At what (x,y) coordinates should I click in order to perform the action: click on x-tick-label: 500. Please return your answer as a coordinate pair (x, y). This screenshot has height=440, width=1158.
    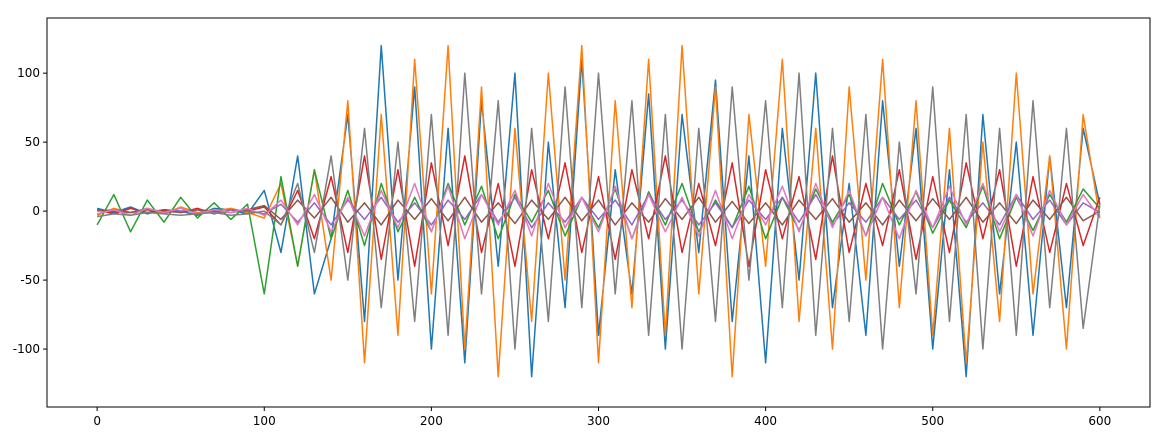
    Looking at the image, I should click on (932, 421).